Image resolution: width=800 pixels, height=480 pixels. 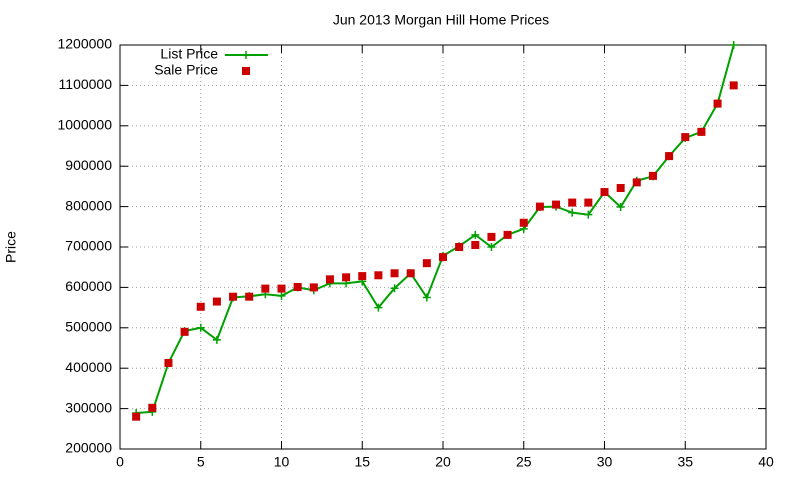 What do you see at coordinates (186, 70) in the screenshot?
I see `legend-label: Sale Price` at bounding box center [186, 70].